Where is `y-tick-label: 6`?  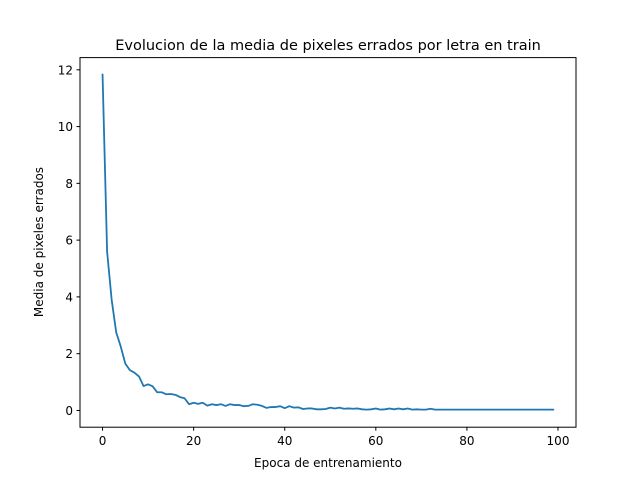 y-tick-label: 6 is located at coordinates (69, 241).